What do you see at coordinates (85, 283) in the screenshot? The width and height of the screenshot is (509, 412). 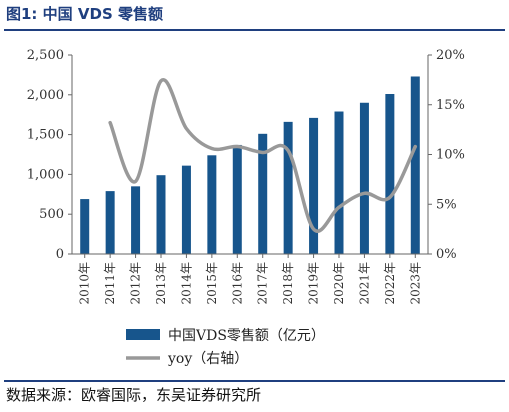 I see `x-tick-label: 2010年` at bounding box center [85, 283].